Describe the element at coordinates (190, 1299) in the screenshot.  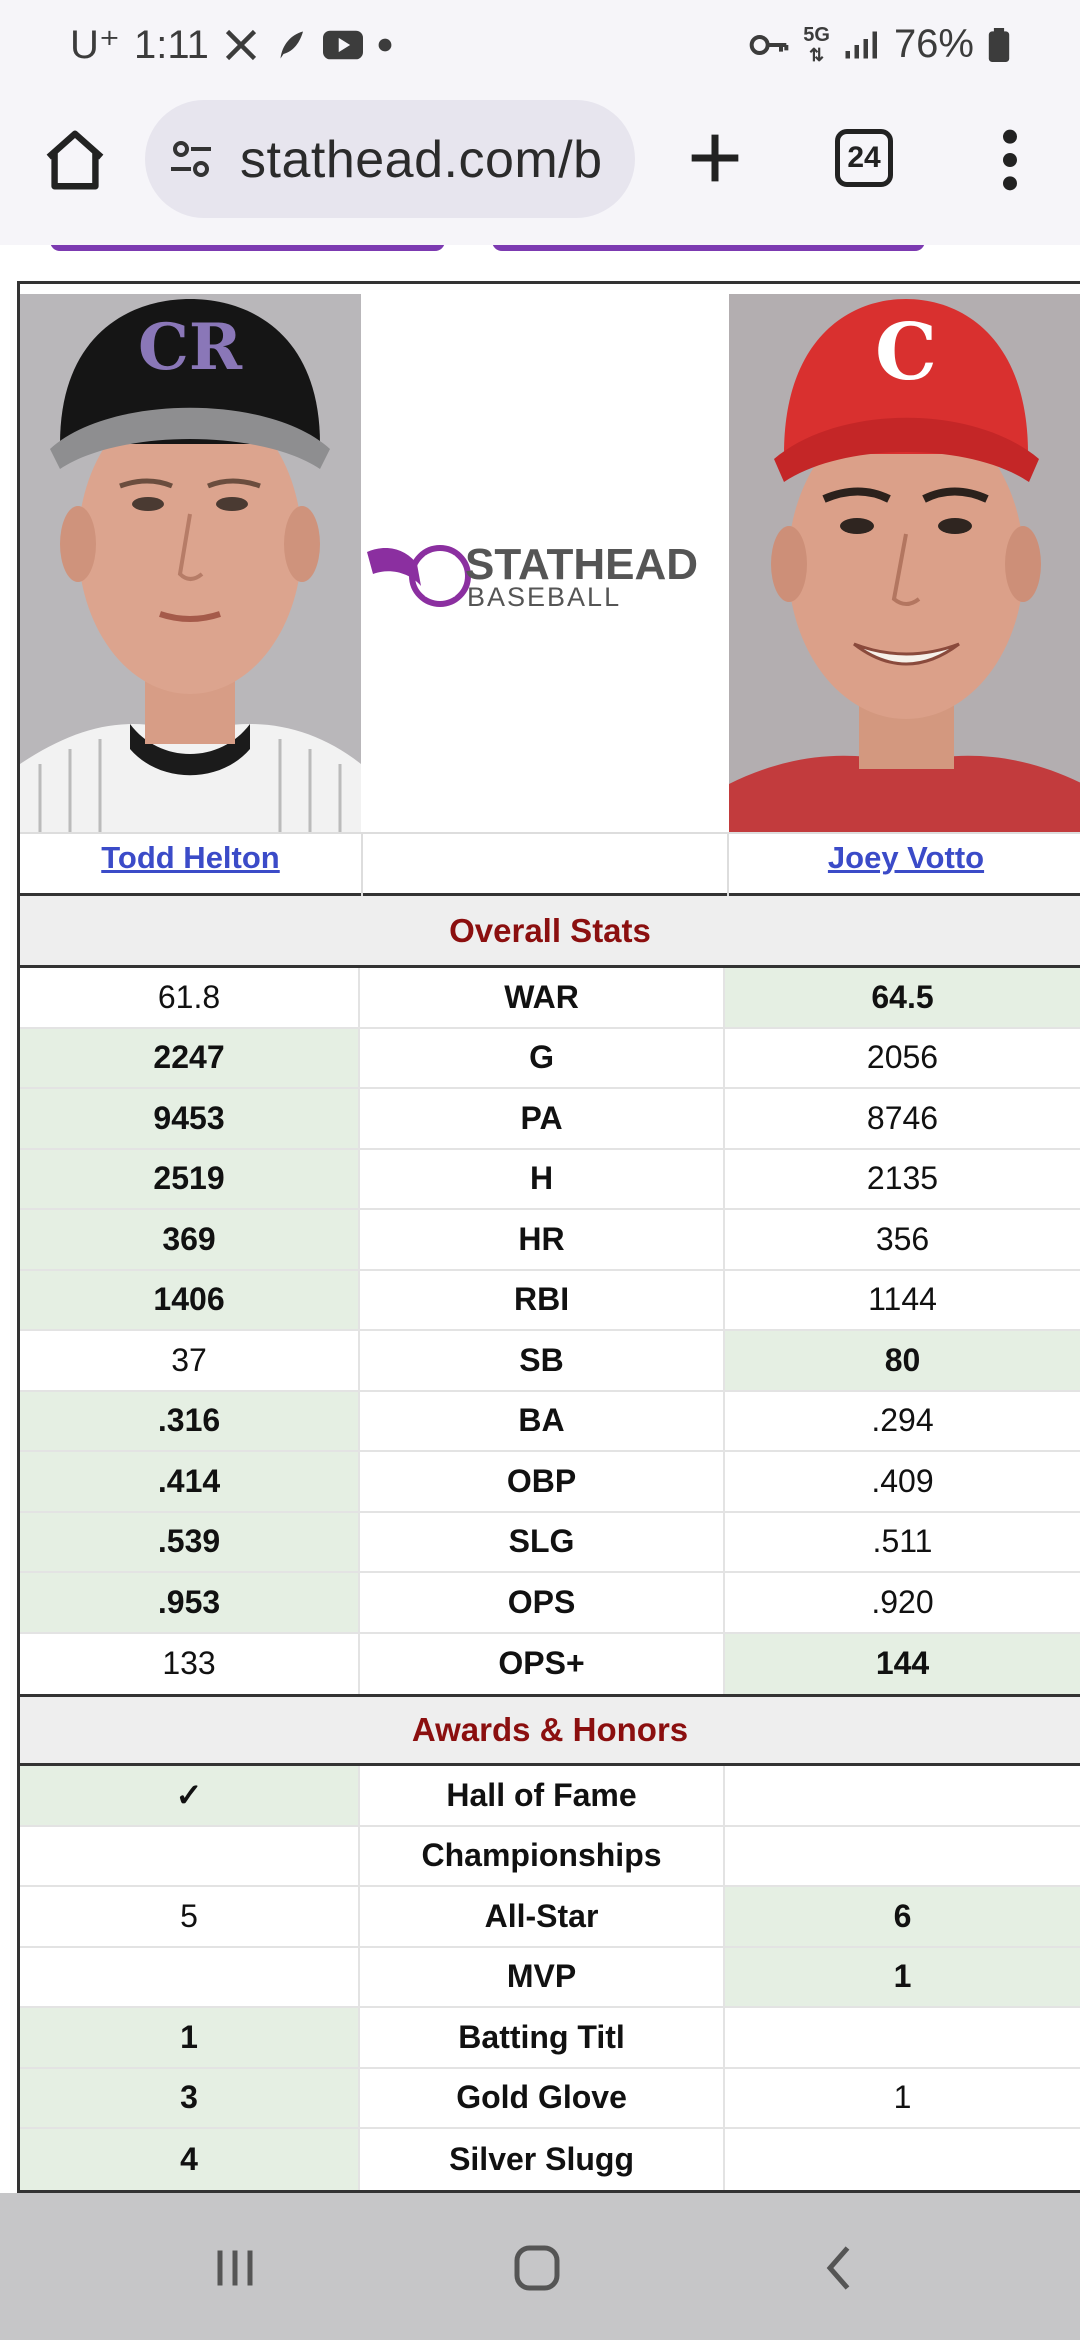
I see `left-player-value: 1406` at that location.